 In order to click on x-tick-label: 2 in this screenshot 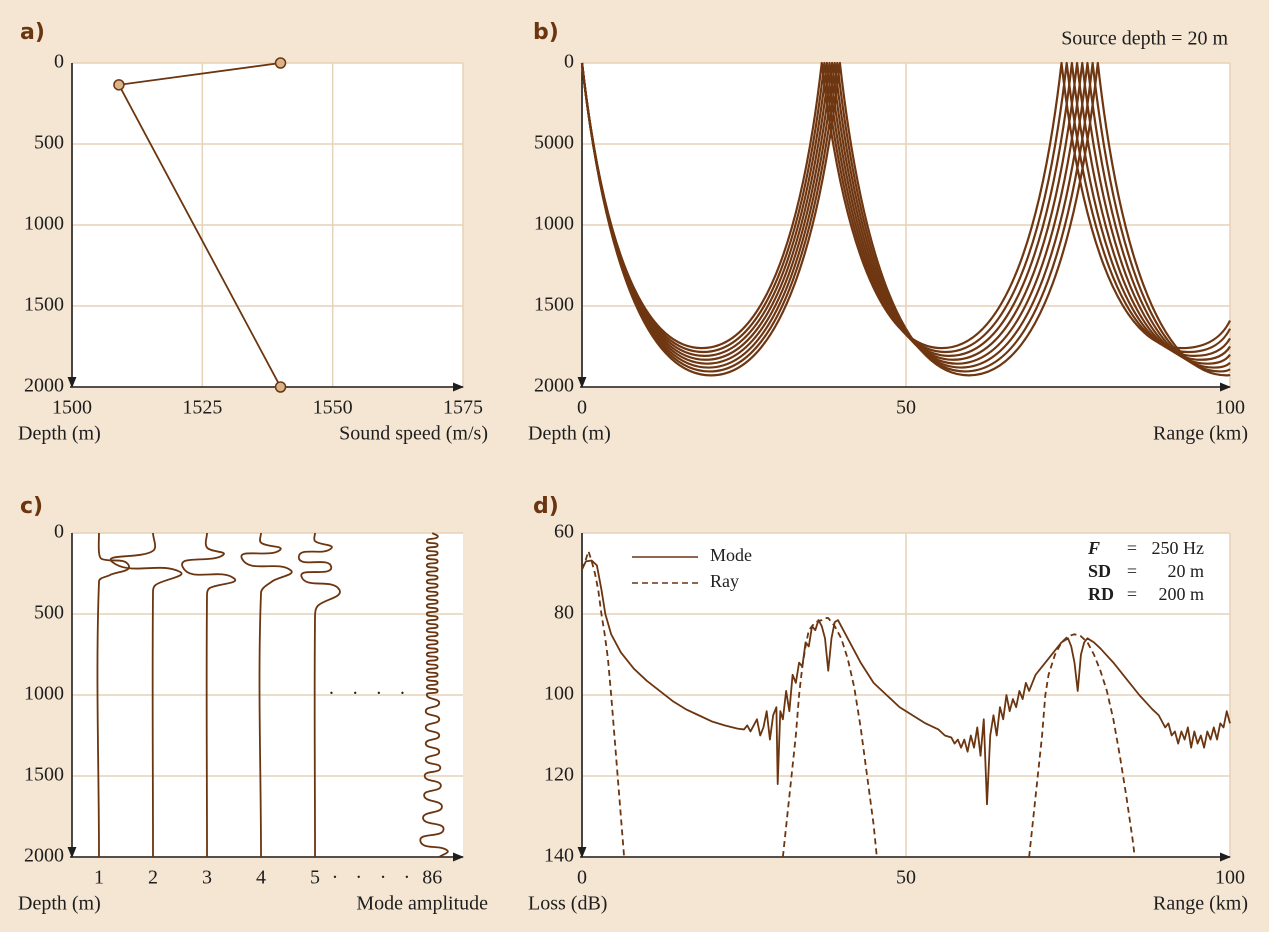, I will do `click(153, 878)`.